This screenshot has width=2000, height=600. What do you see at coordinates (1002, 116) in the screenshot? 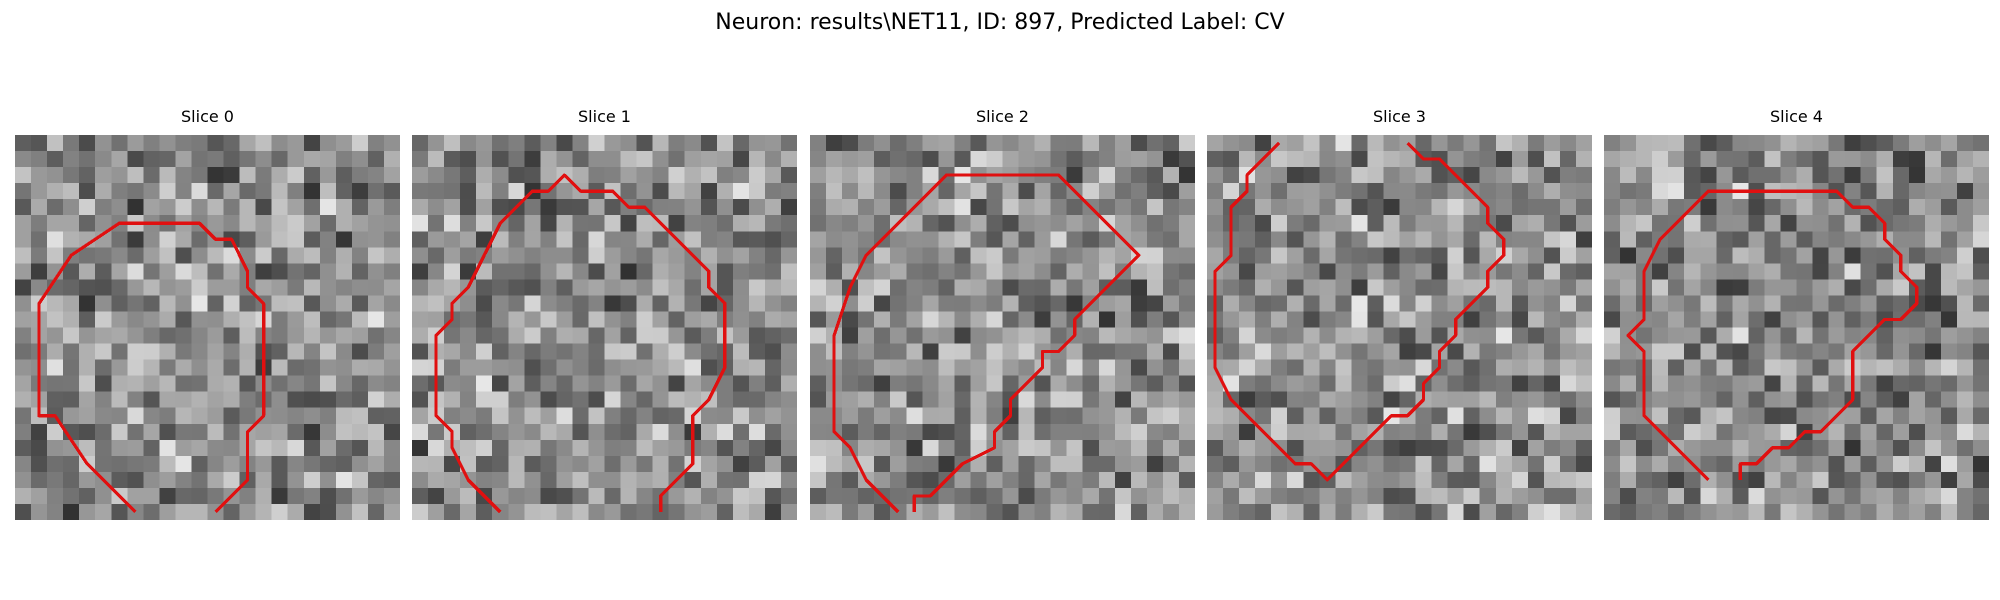
I see `slice-title: Slice 2` at bounding box center [1002, 116].